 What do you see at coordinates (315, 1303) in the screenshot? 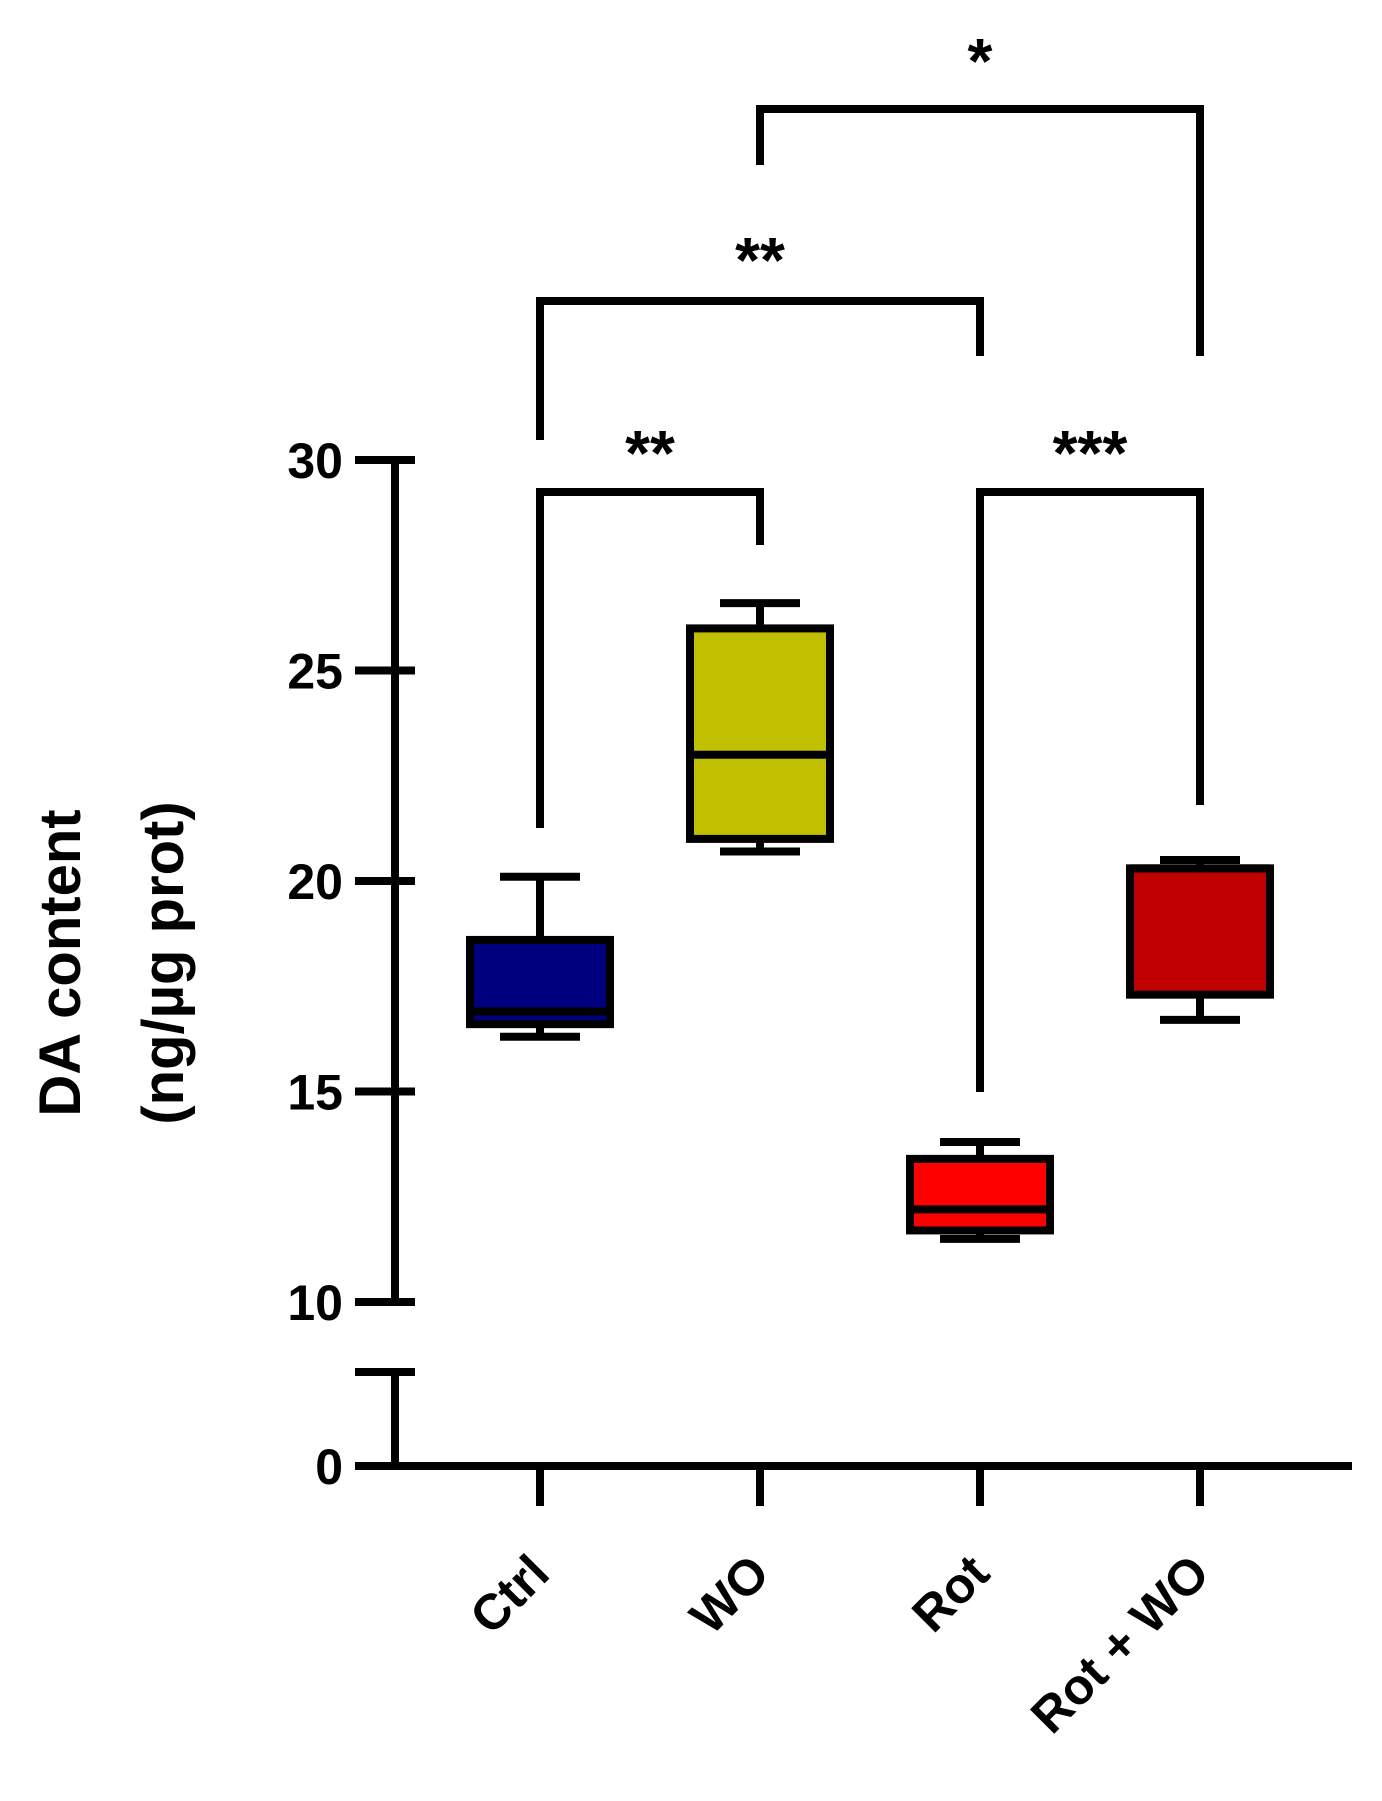
I see `y-tick-label-10: 10` at bounding box center [315, 1303].